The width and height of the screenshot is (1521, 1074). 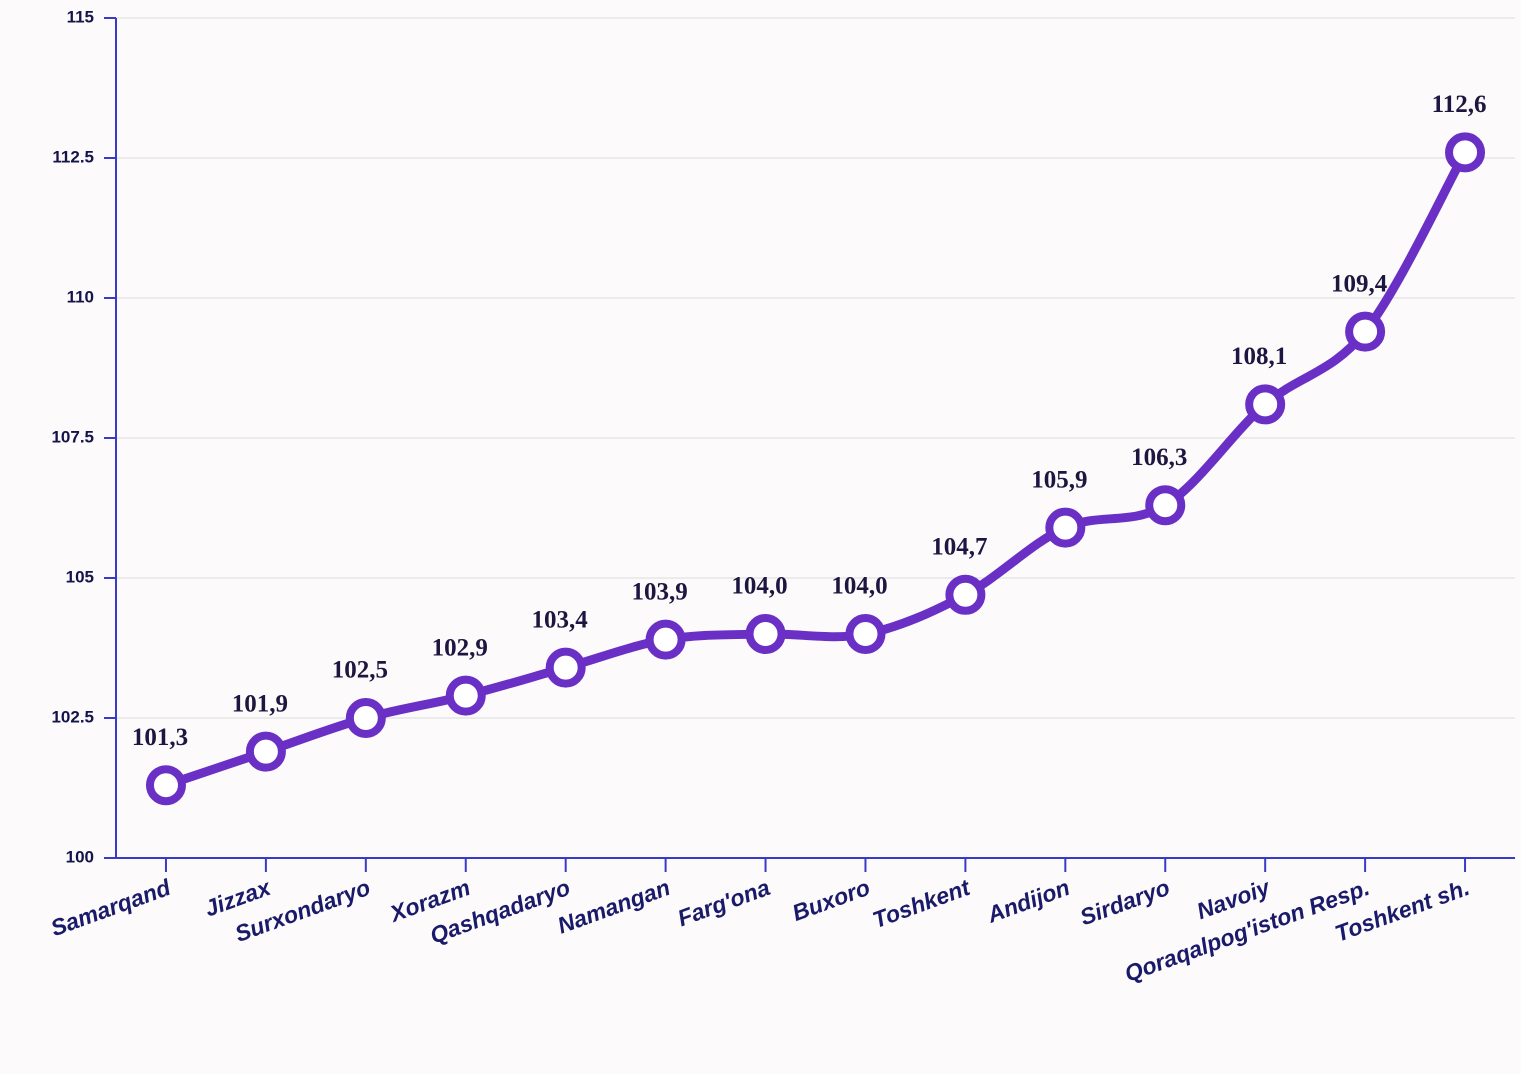 What do you see at coordinates (72, 436) in the screenshot?
I see `y-tick-label: 107.5` at bounding box center [72, 436].